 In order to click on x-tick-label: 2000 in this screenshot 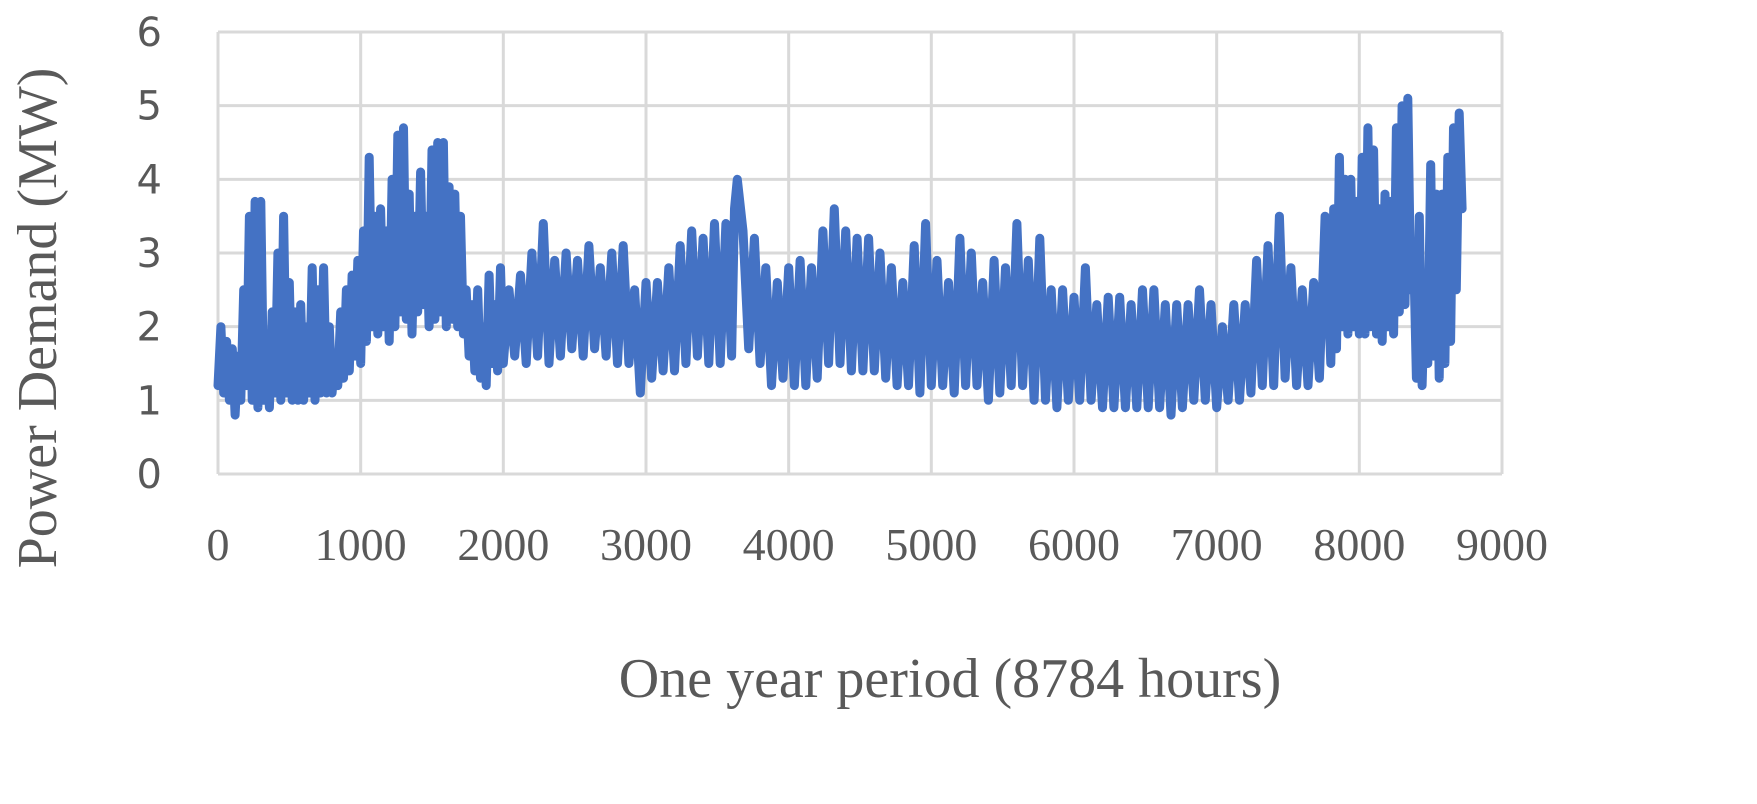, I will do `click(503, 544)`.